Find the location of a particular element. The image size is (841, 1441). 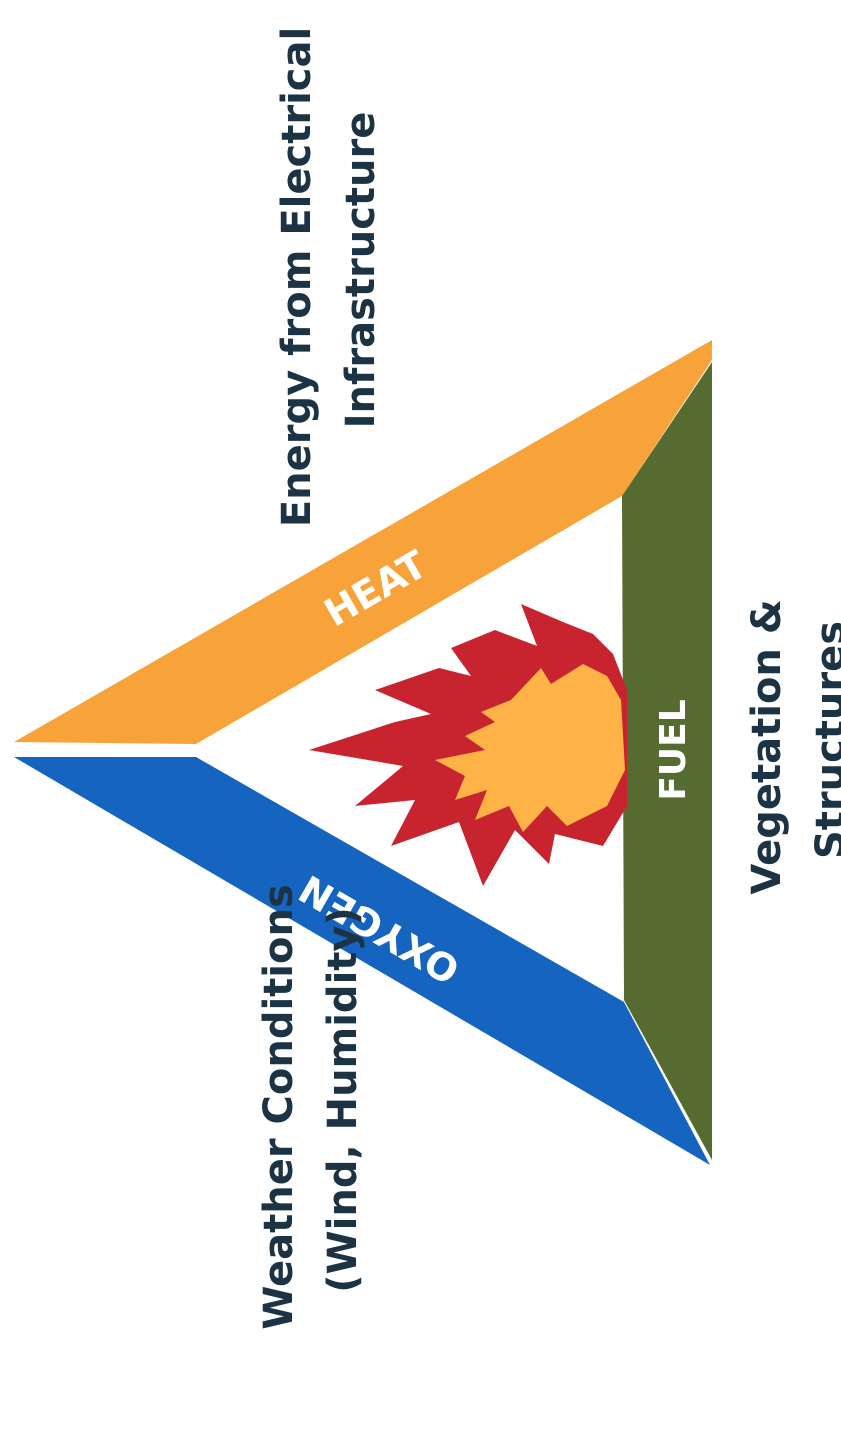

oxygen-caption-line2: (Wind, Humidity) is located at coordinates (343, 1100).